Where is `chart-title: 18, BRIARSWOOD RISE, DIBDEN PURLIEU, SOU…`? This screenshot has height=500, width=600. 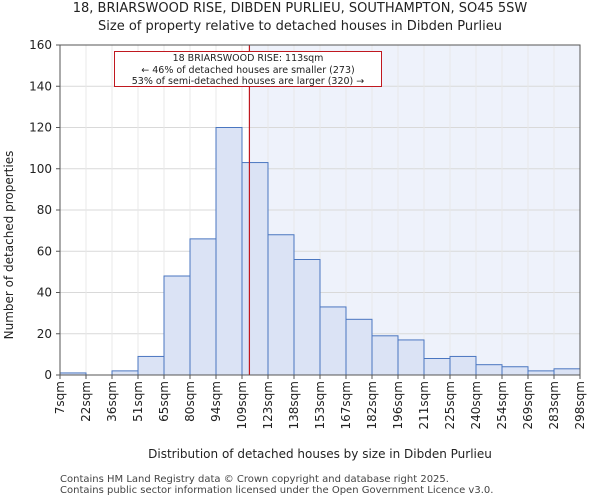 chart-title: 18, BRIARSWOOD RISE, DIBDEN PURLIEU, SOU… is located at coordinates (300, 8).